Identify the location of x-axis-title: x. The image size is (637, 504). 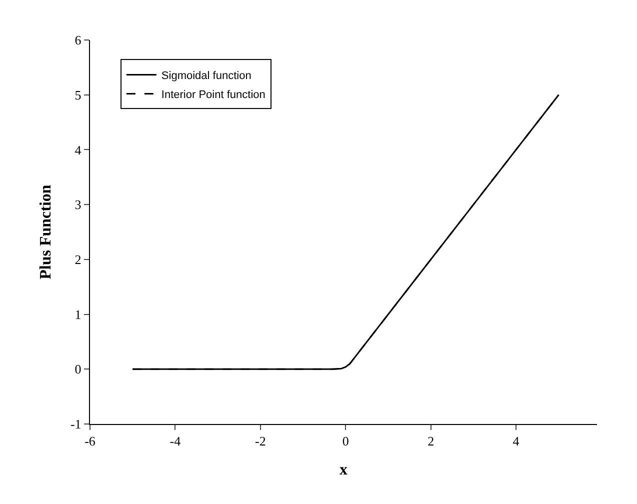
(344, 469).